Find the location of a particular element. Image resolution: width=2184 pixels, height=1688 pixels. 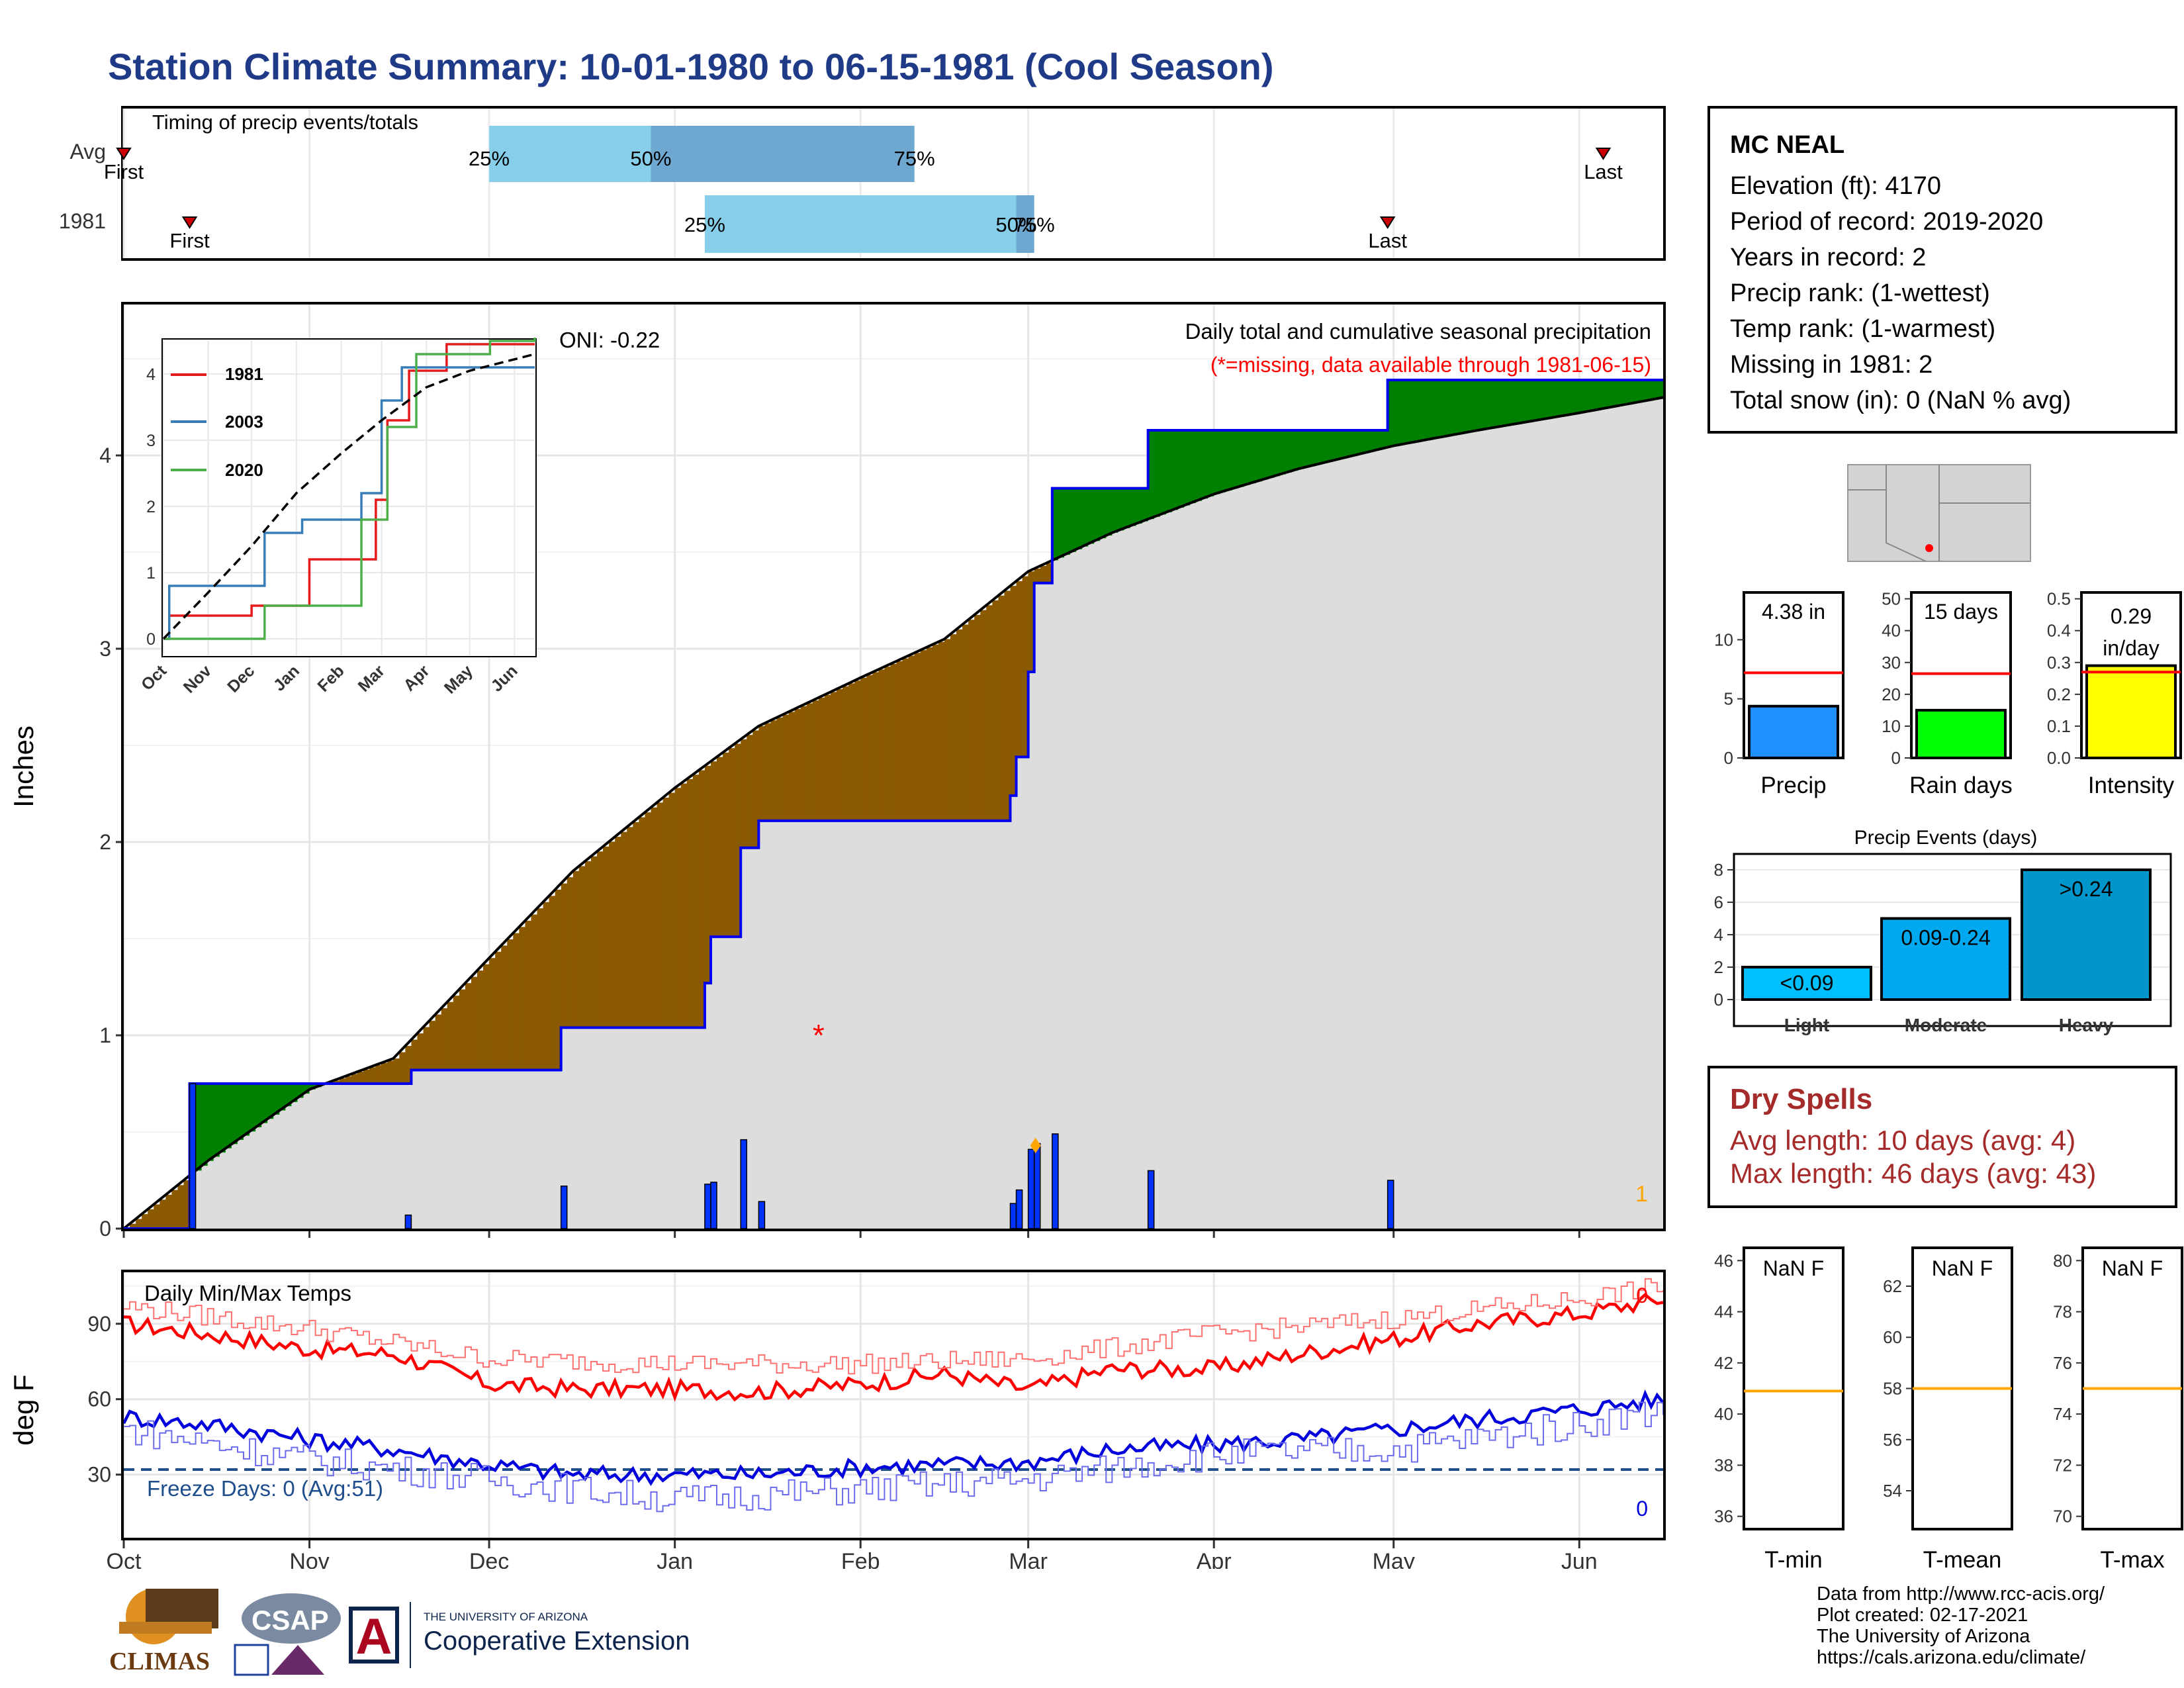

events-bar-label: <0.09 is located at coordinates (1807, 983).